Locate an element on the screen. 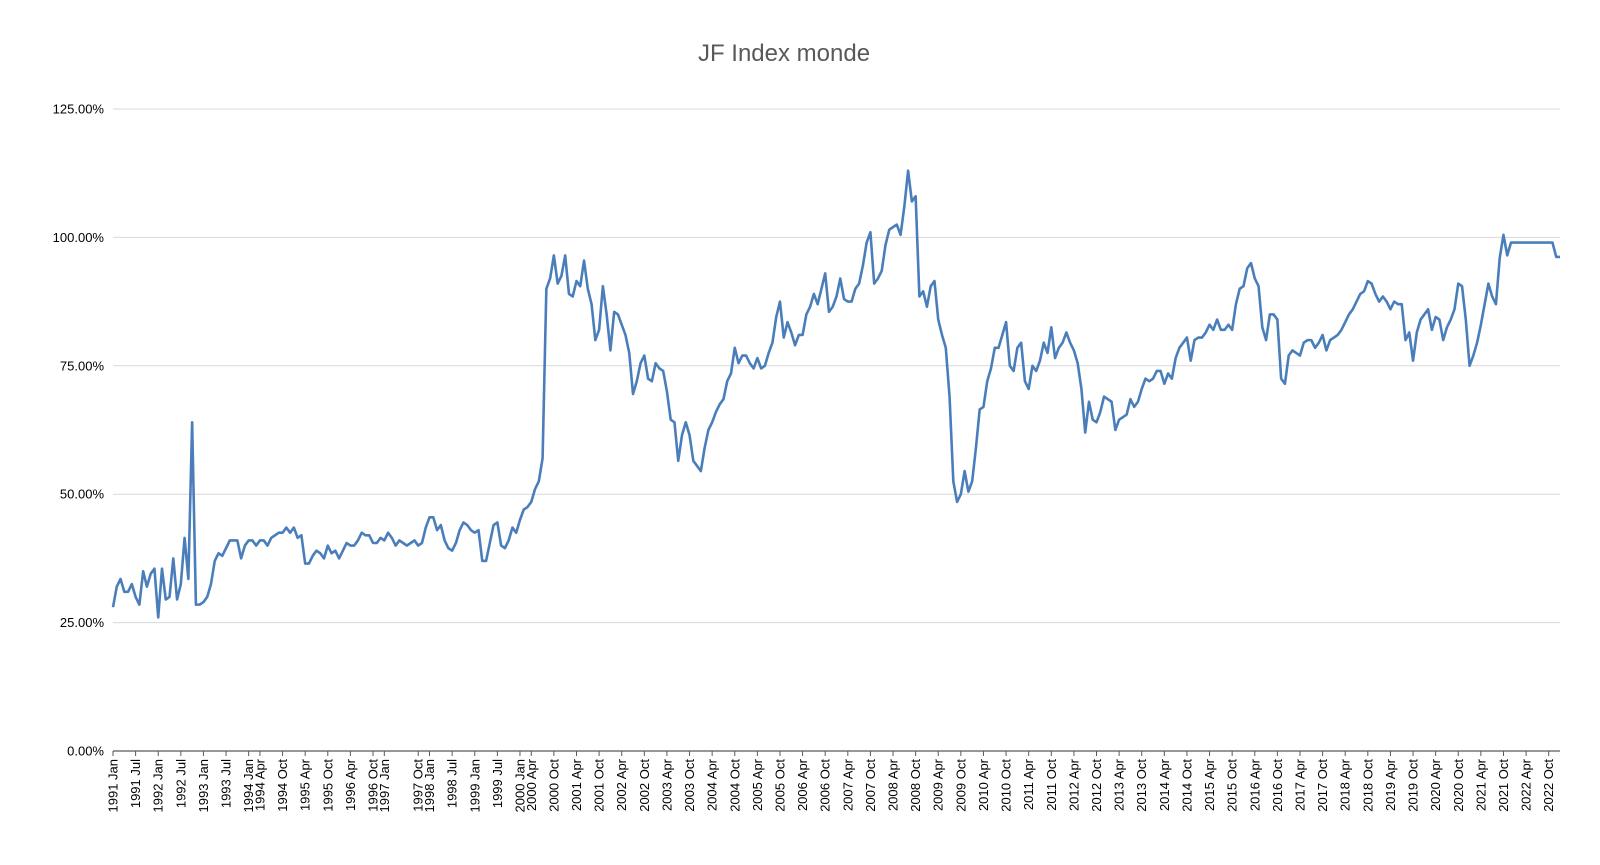 This screenshot has height=865, width=1600. x-tick-label: 1994 Jan is located at coordinates (248, 786).